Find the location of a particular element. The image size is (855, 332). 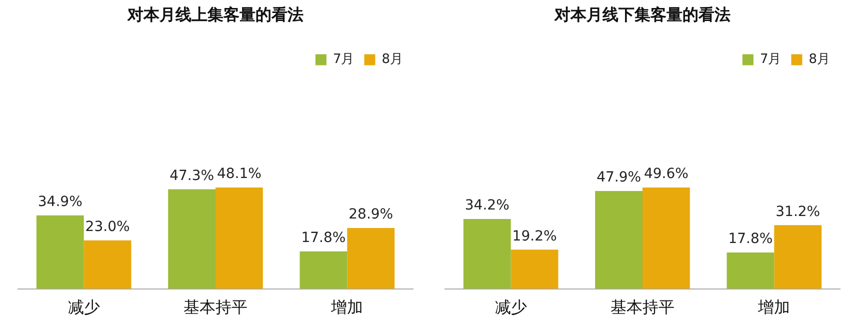

data-label: 23.0% is located at coordinates (107, 227).